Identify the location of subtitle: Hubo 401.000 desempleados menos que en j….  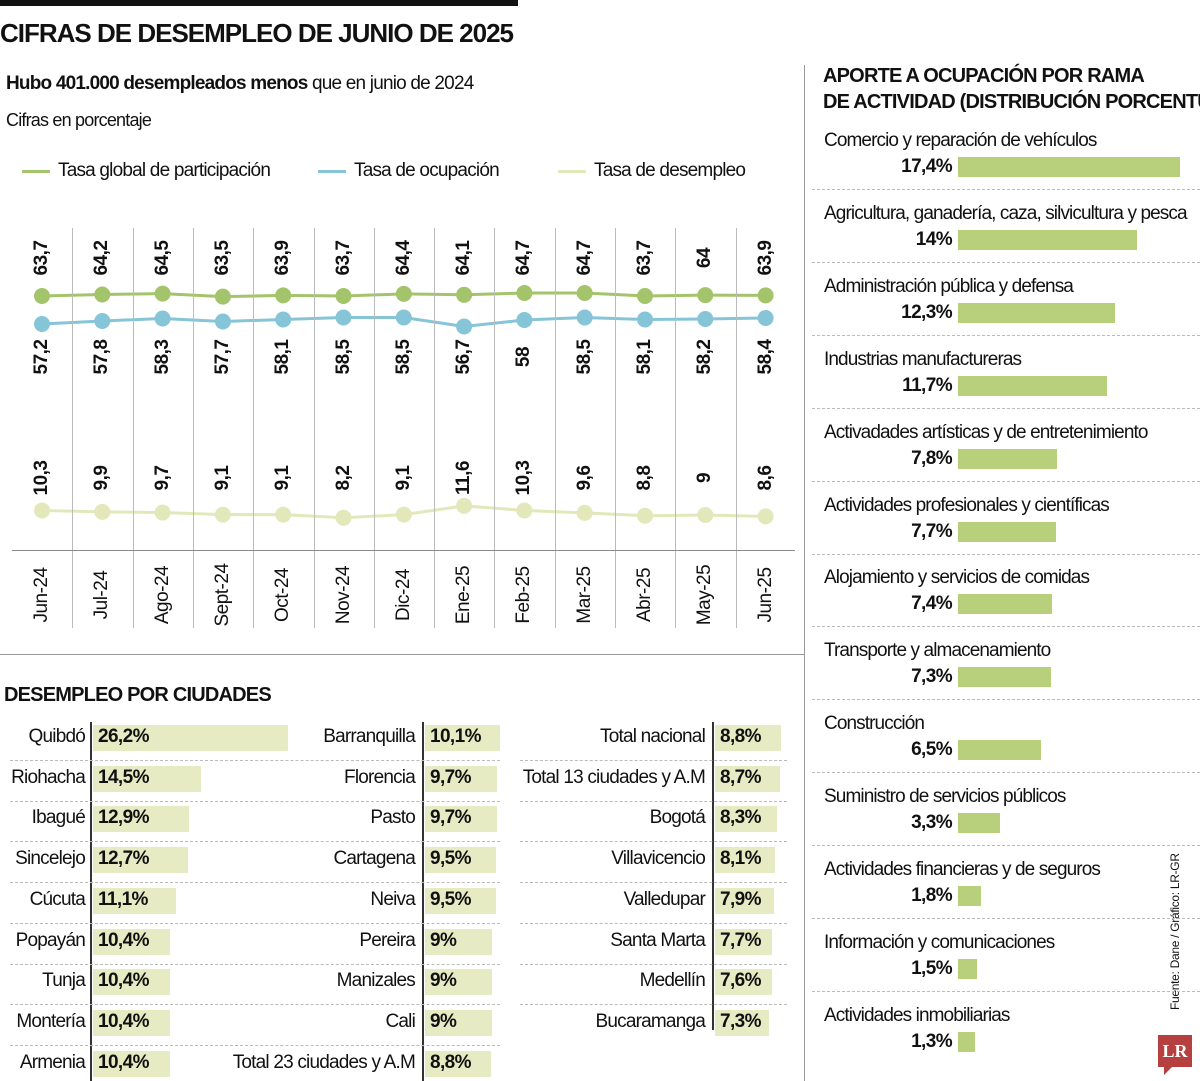
(240, 84).